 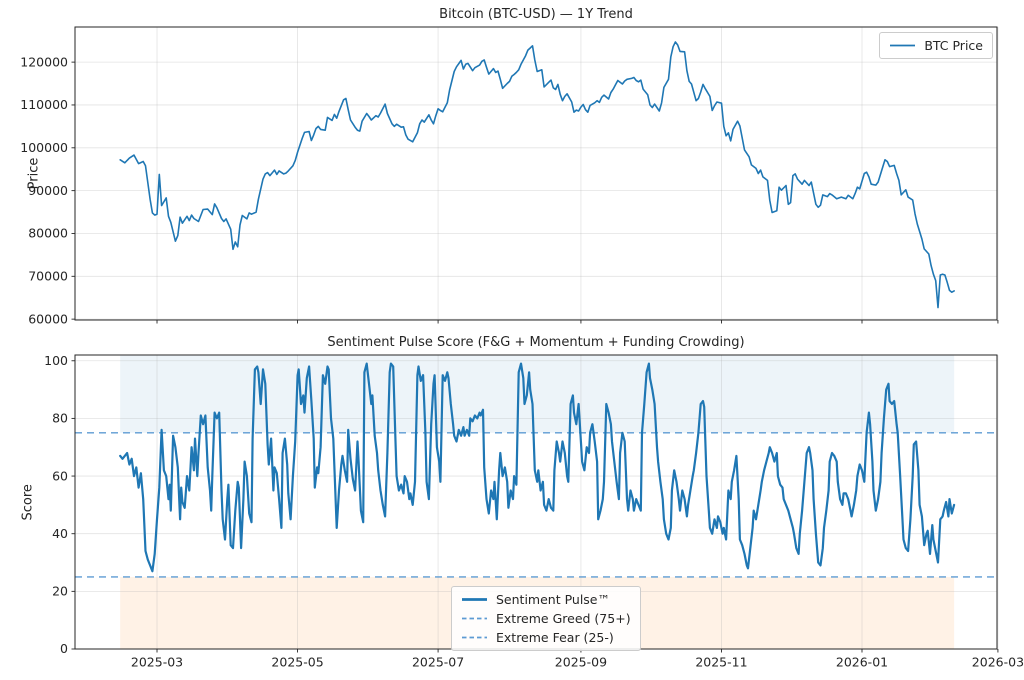 I want to click on legend-entry: Extreme Greed (75+), so click(x=546, y=618).